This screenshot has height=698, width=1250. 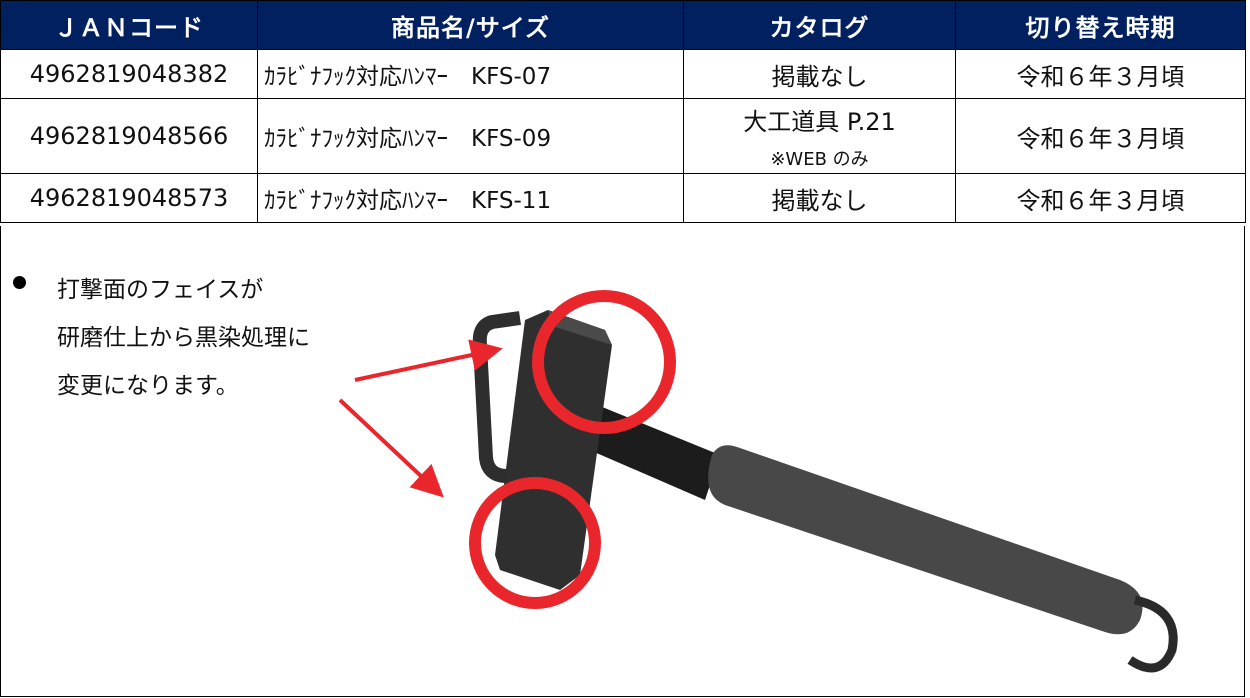 I want to click on jan-code: 4962819048382, so click(x=129, y=74).